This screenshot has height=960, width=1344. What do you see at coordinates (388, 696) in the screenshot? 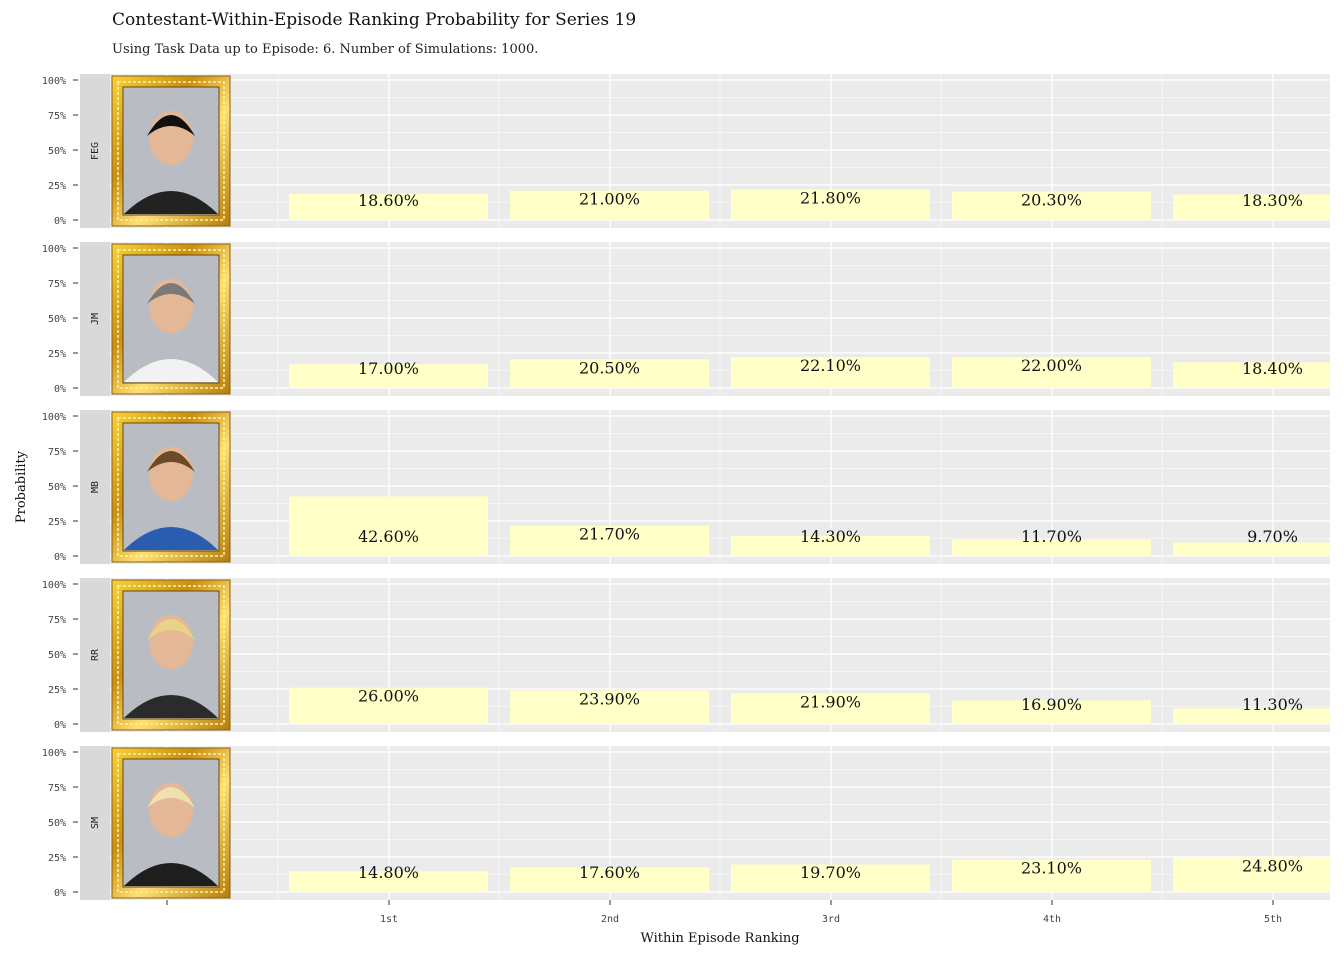
I see `data-label: 26.00%` at bounding box center [388, 696].